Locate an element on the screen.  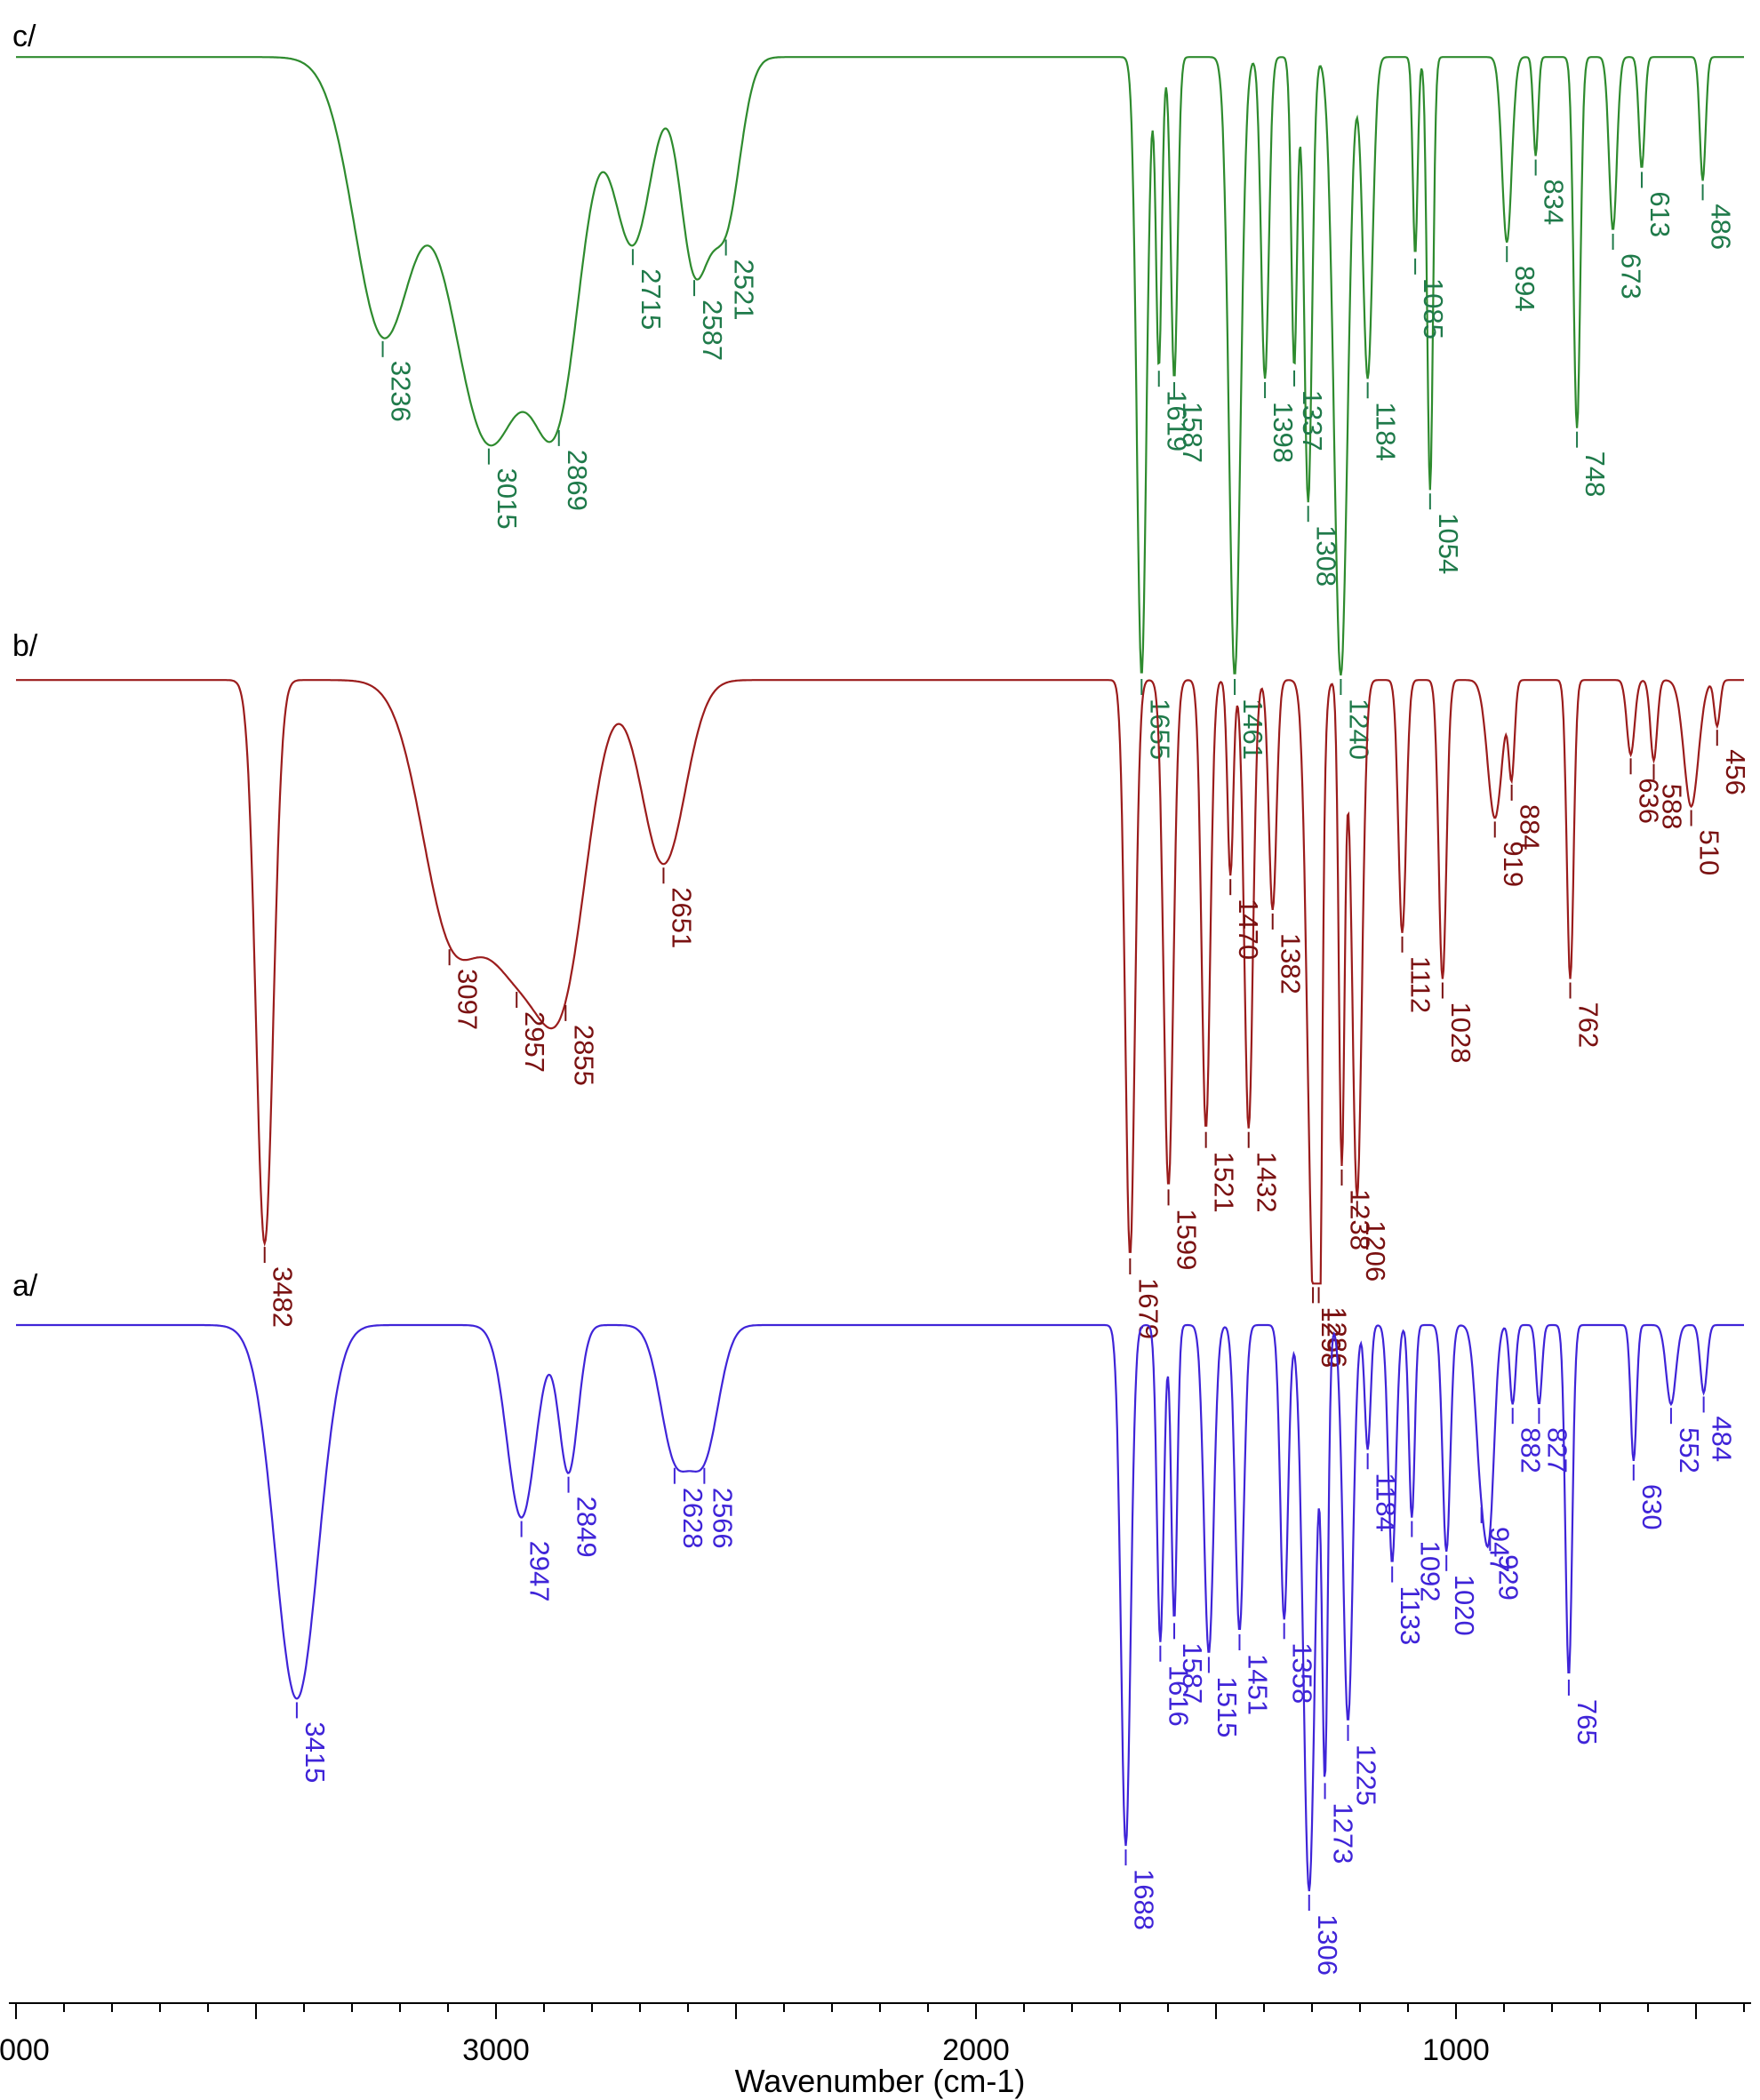
peak-label: 1358 is located at coordinates (1302, 1673).